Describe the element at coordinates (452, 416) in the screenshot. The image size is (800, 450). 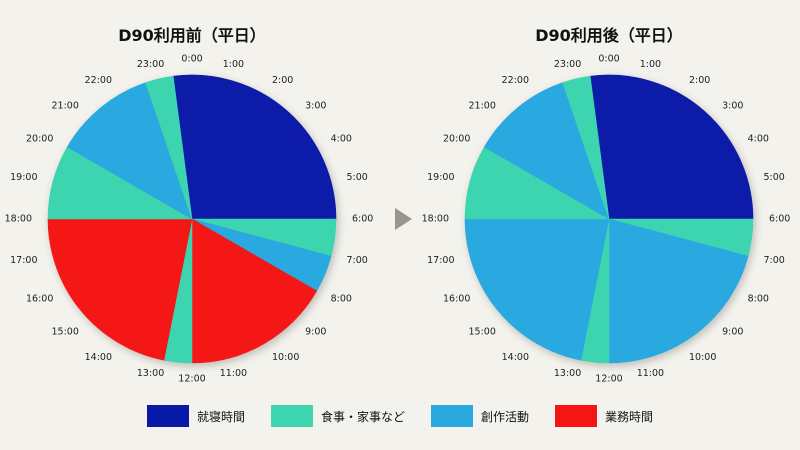
I see `legend-swatch-creative` at that location.